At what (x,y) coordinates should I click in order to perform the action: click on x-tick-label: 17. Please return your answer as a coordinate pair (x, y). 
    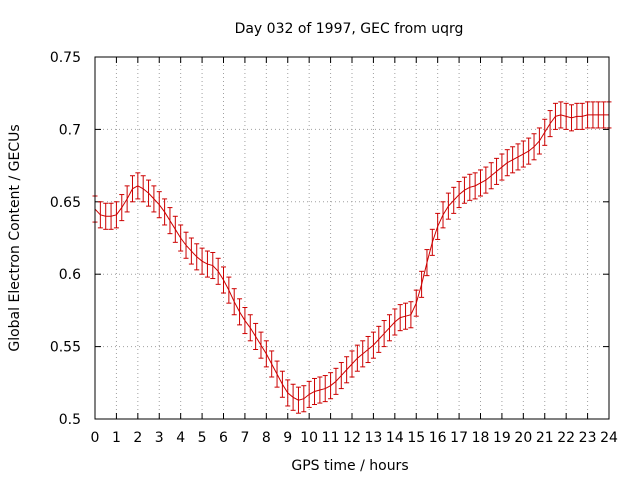
    Looking at the image, I should click on (459, 438).